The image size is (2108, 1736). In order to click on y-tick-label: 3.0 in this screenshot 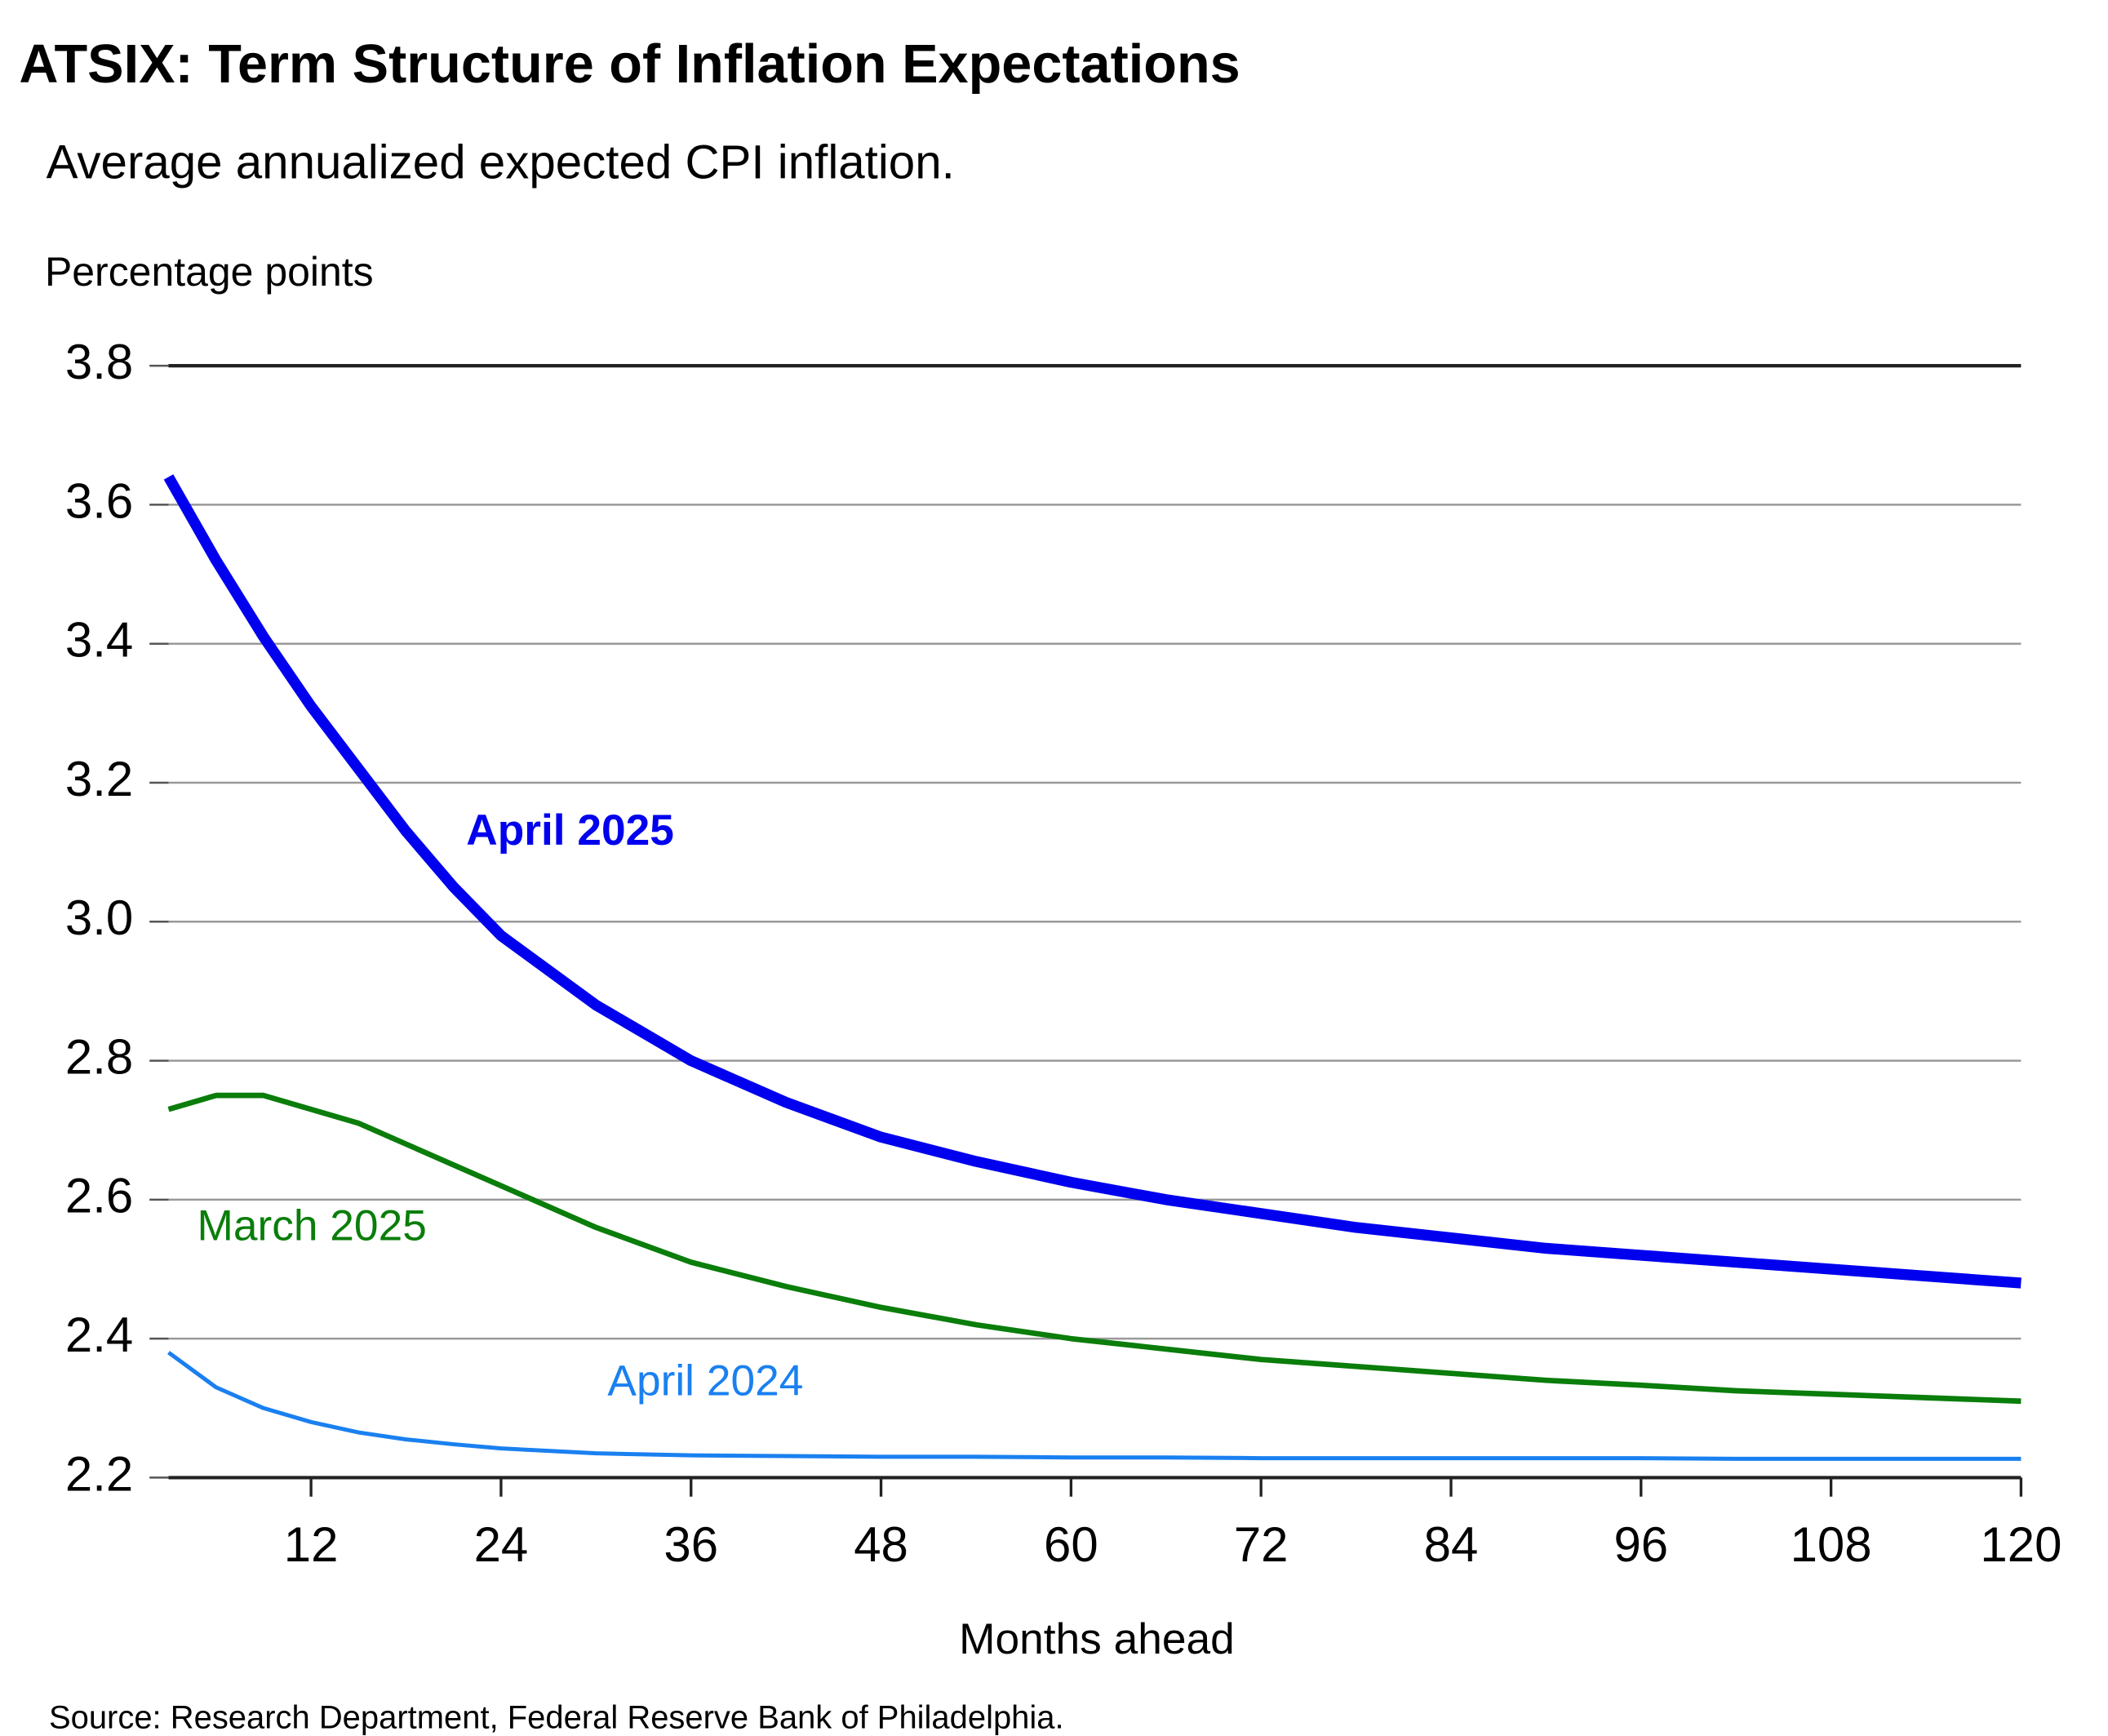, I will do `click(99, 917)`.